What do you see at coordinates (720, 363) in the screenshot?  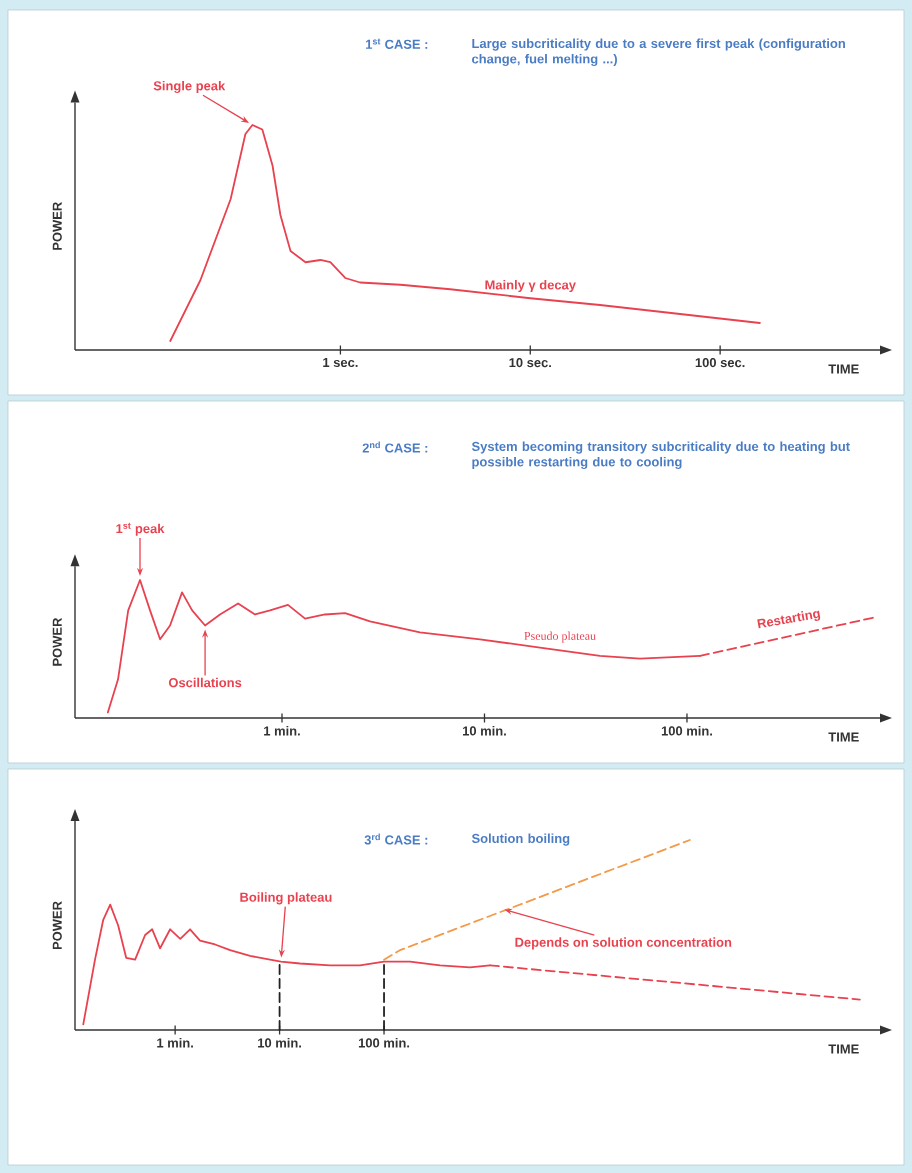 I see `x-tick-label: 100 sec.` at bounding box center [720, 363].